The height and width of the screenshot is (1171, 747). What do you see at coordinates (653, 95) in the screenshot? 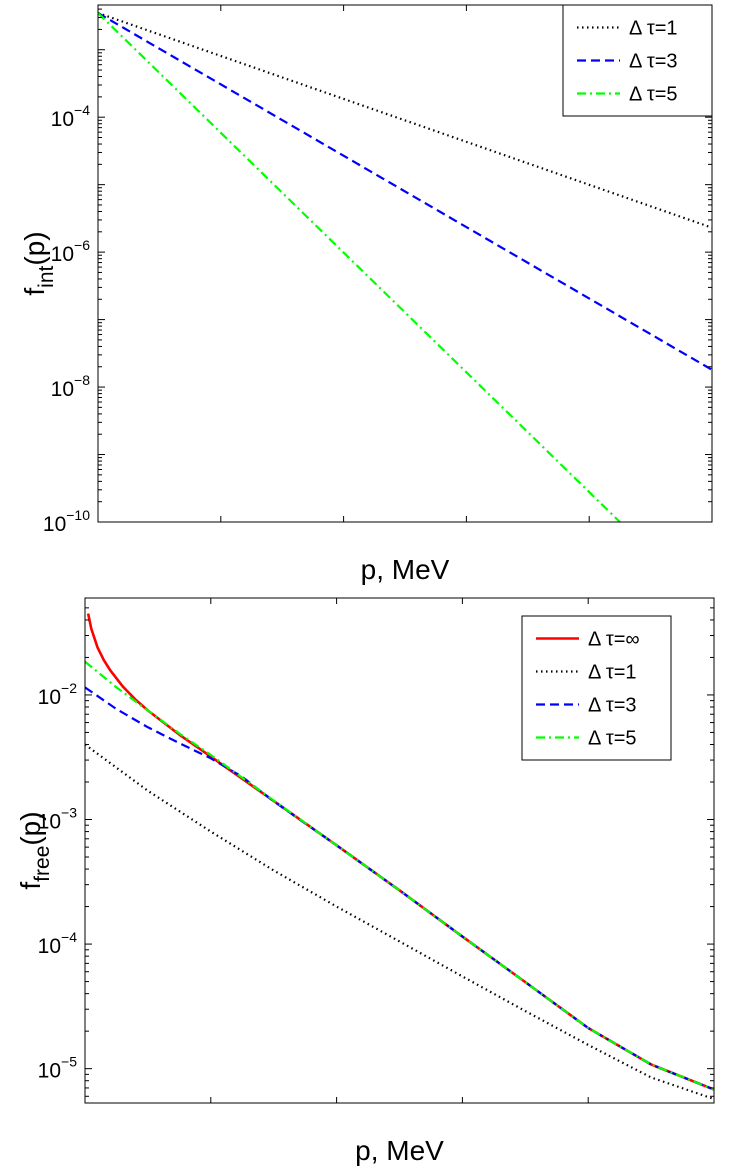
I see `legend-label-2: Δ τ=5` at bounding box center [653, 95].